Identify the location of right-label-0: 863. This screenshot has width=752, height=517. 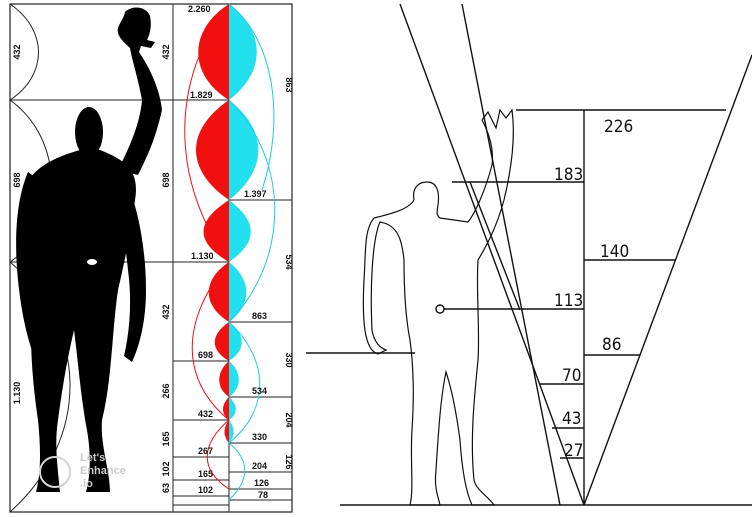
(289, 84).